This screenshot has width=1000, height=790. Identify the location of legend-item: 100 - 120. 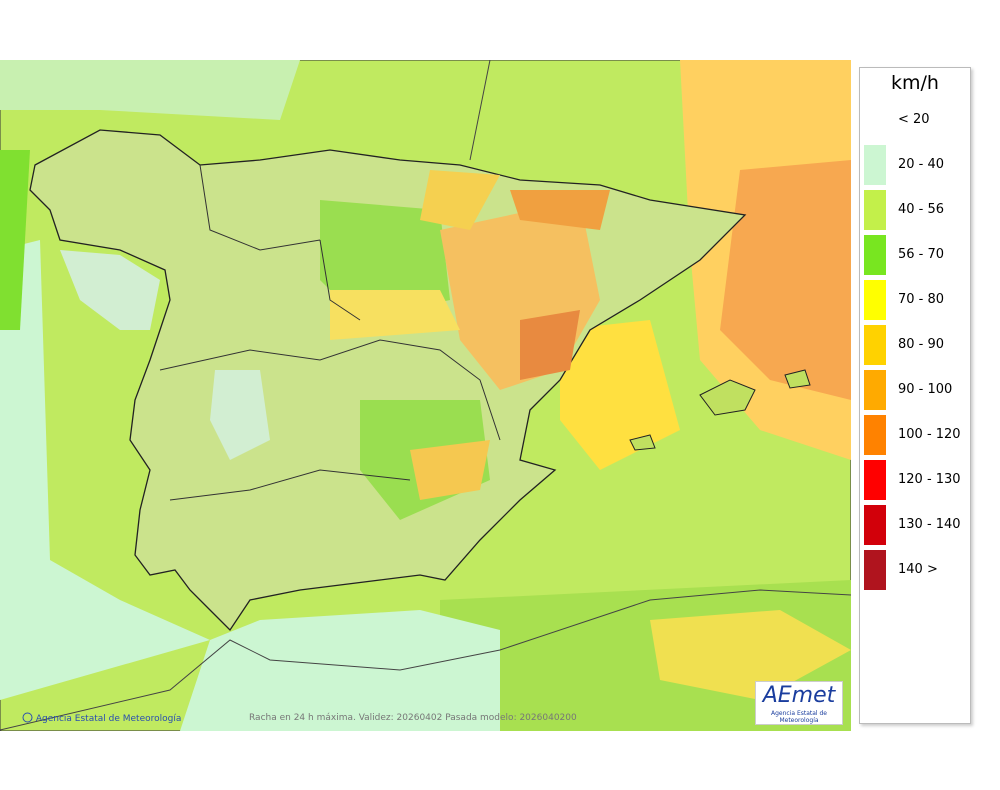
(916, 435).